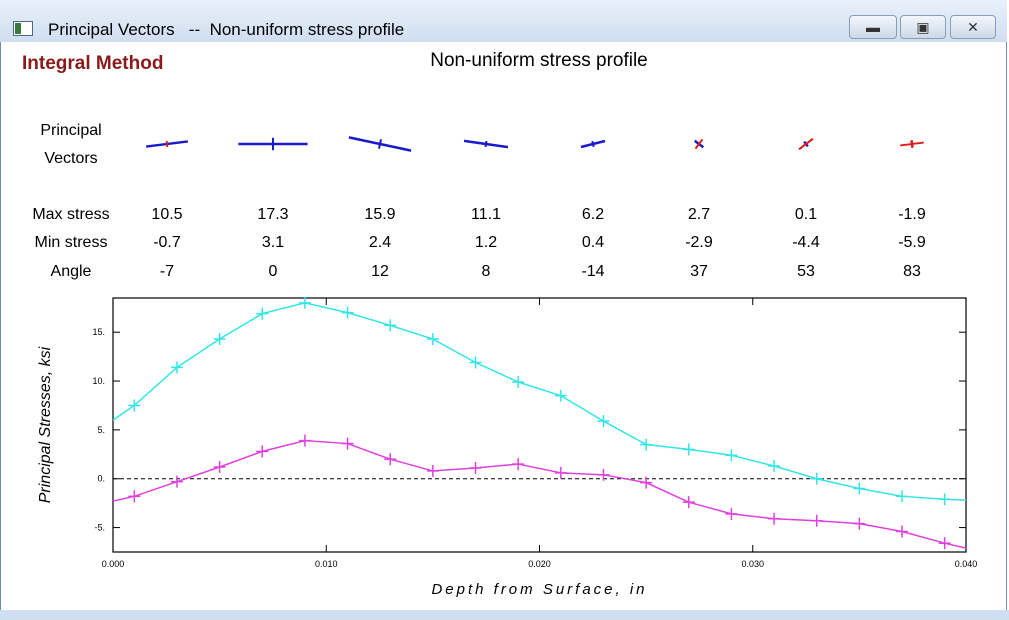 The height and width of the screenshot is (620, 1009). I want to click on x-tick-label: 0.020, so click(539, 564).